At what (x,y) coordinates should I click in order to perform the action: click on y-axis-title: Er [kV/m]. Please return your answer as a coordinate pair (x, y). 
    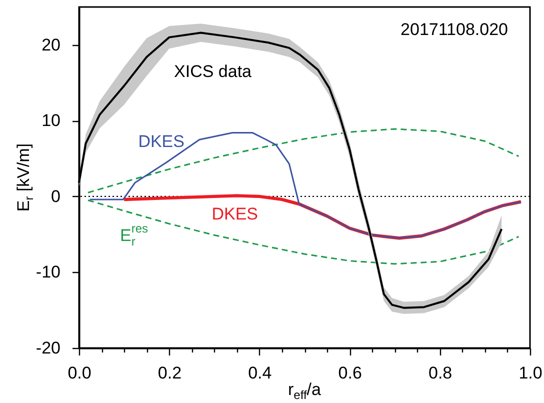
    Looking at the image, I should click on (25, 177).